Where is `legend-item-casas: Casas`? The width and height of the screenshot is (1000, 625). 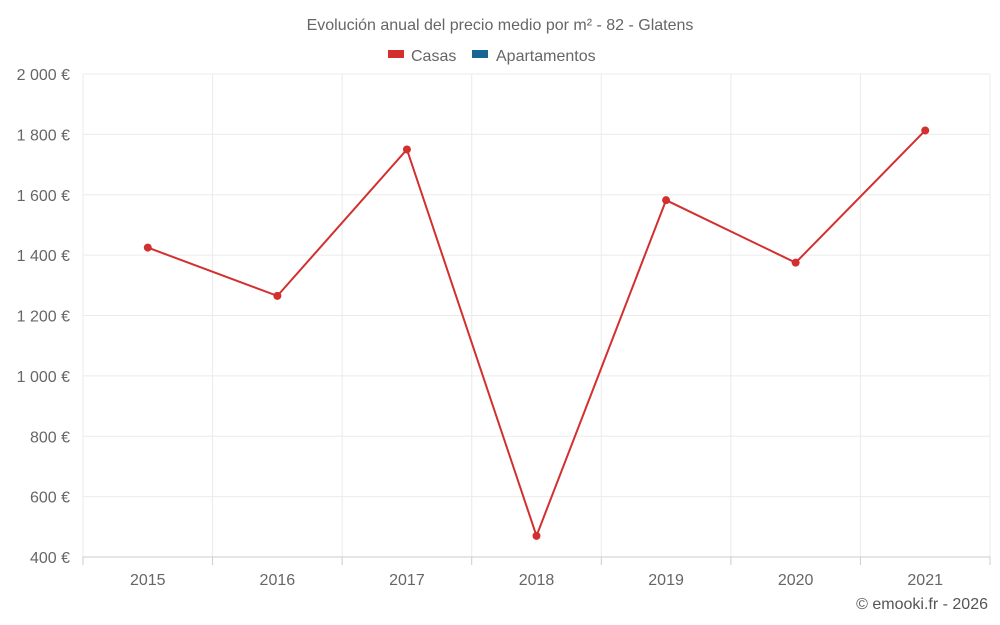
legend-item-casas: Casas is located at coordinates (422, 56).